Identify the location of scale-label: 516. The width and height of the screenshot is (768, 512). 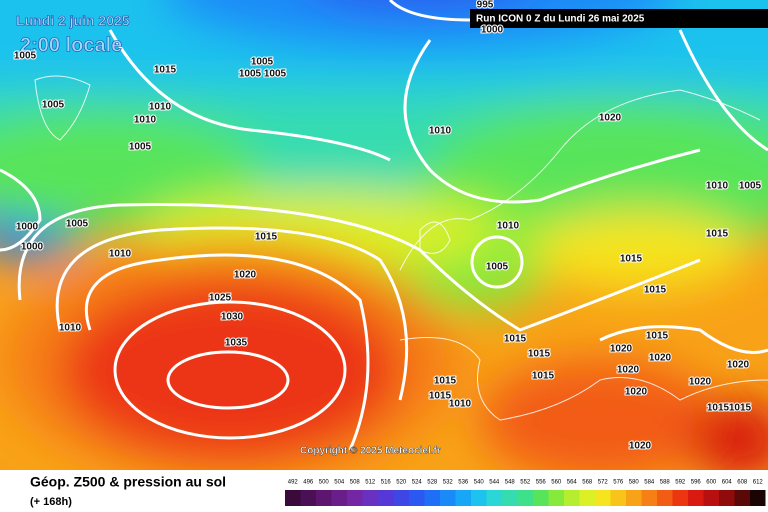
(386, 483).